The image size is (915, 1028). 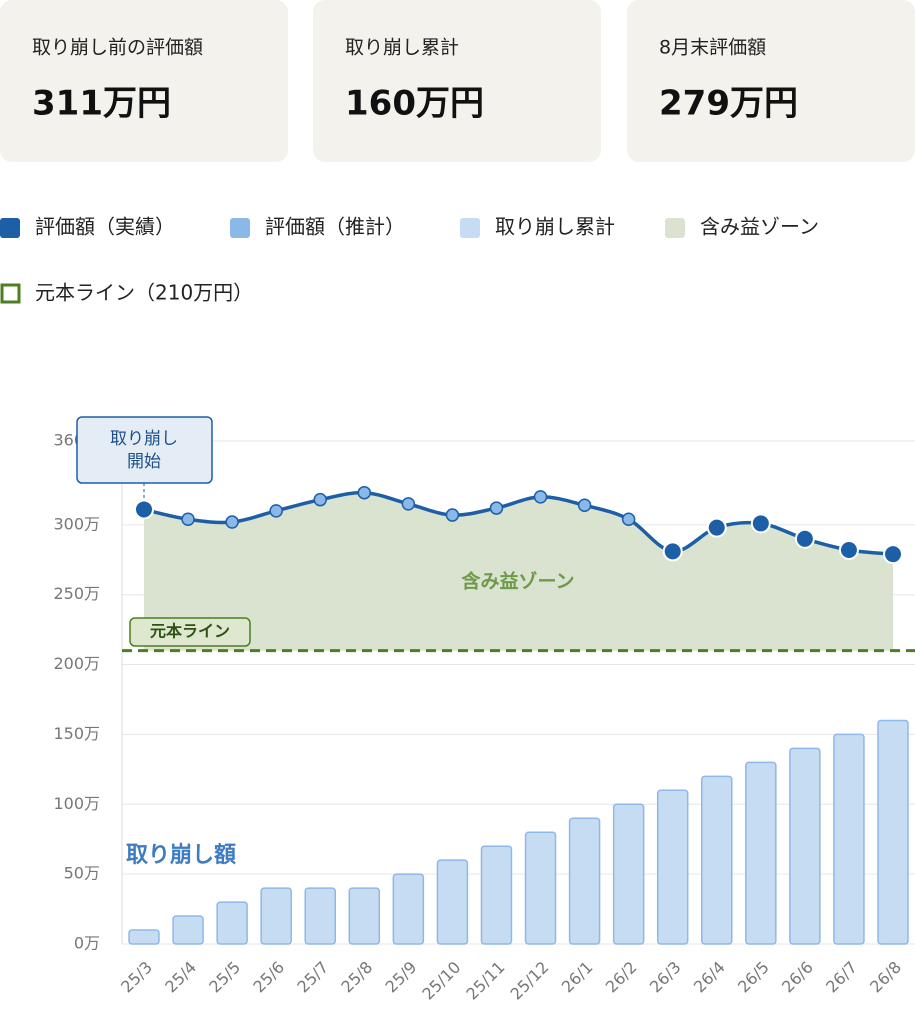 What do you see at coordinates (885, 977) in the screenshot?
I see `x-tick-label: 26/8` at bounding box center [885, 977].